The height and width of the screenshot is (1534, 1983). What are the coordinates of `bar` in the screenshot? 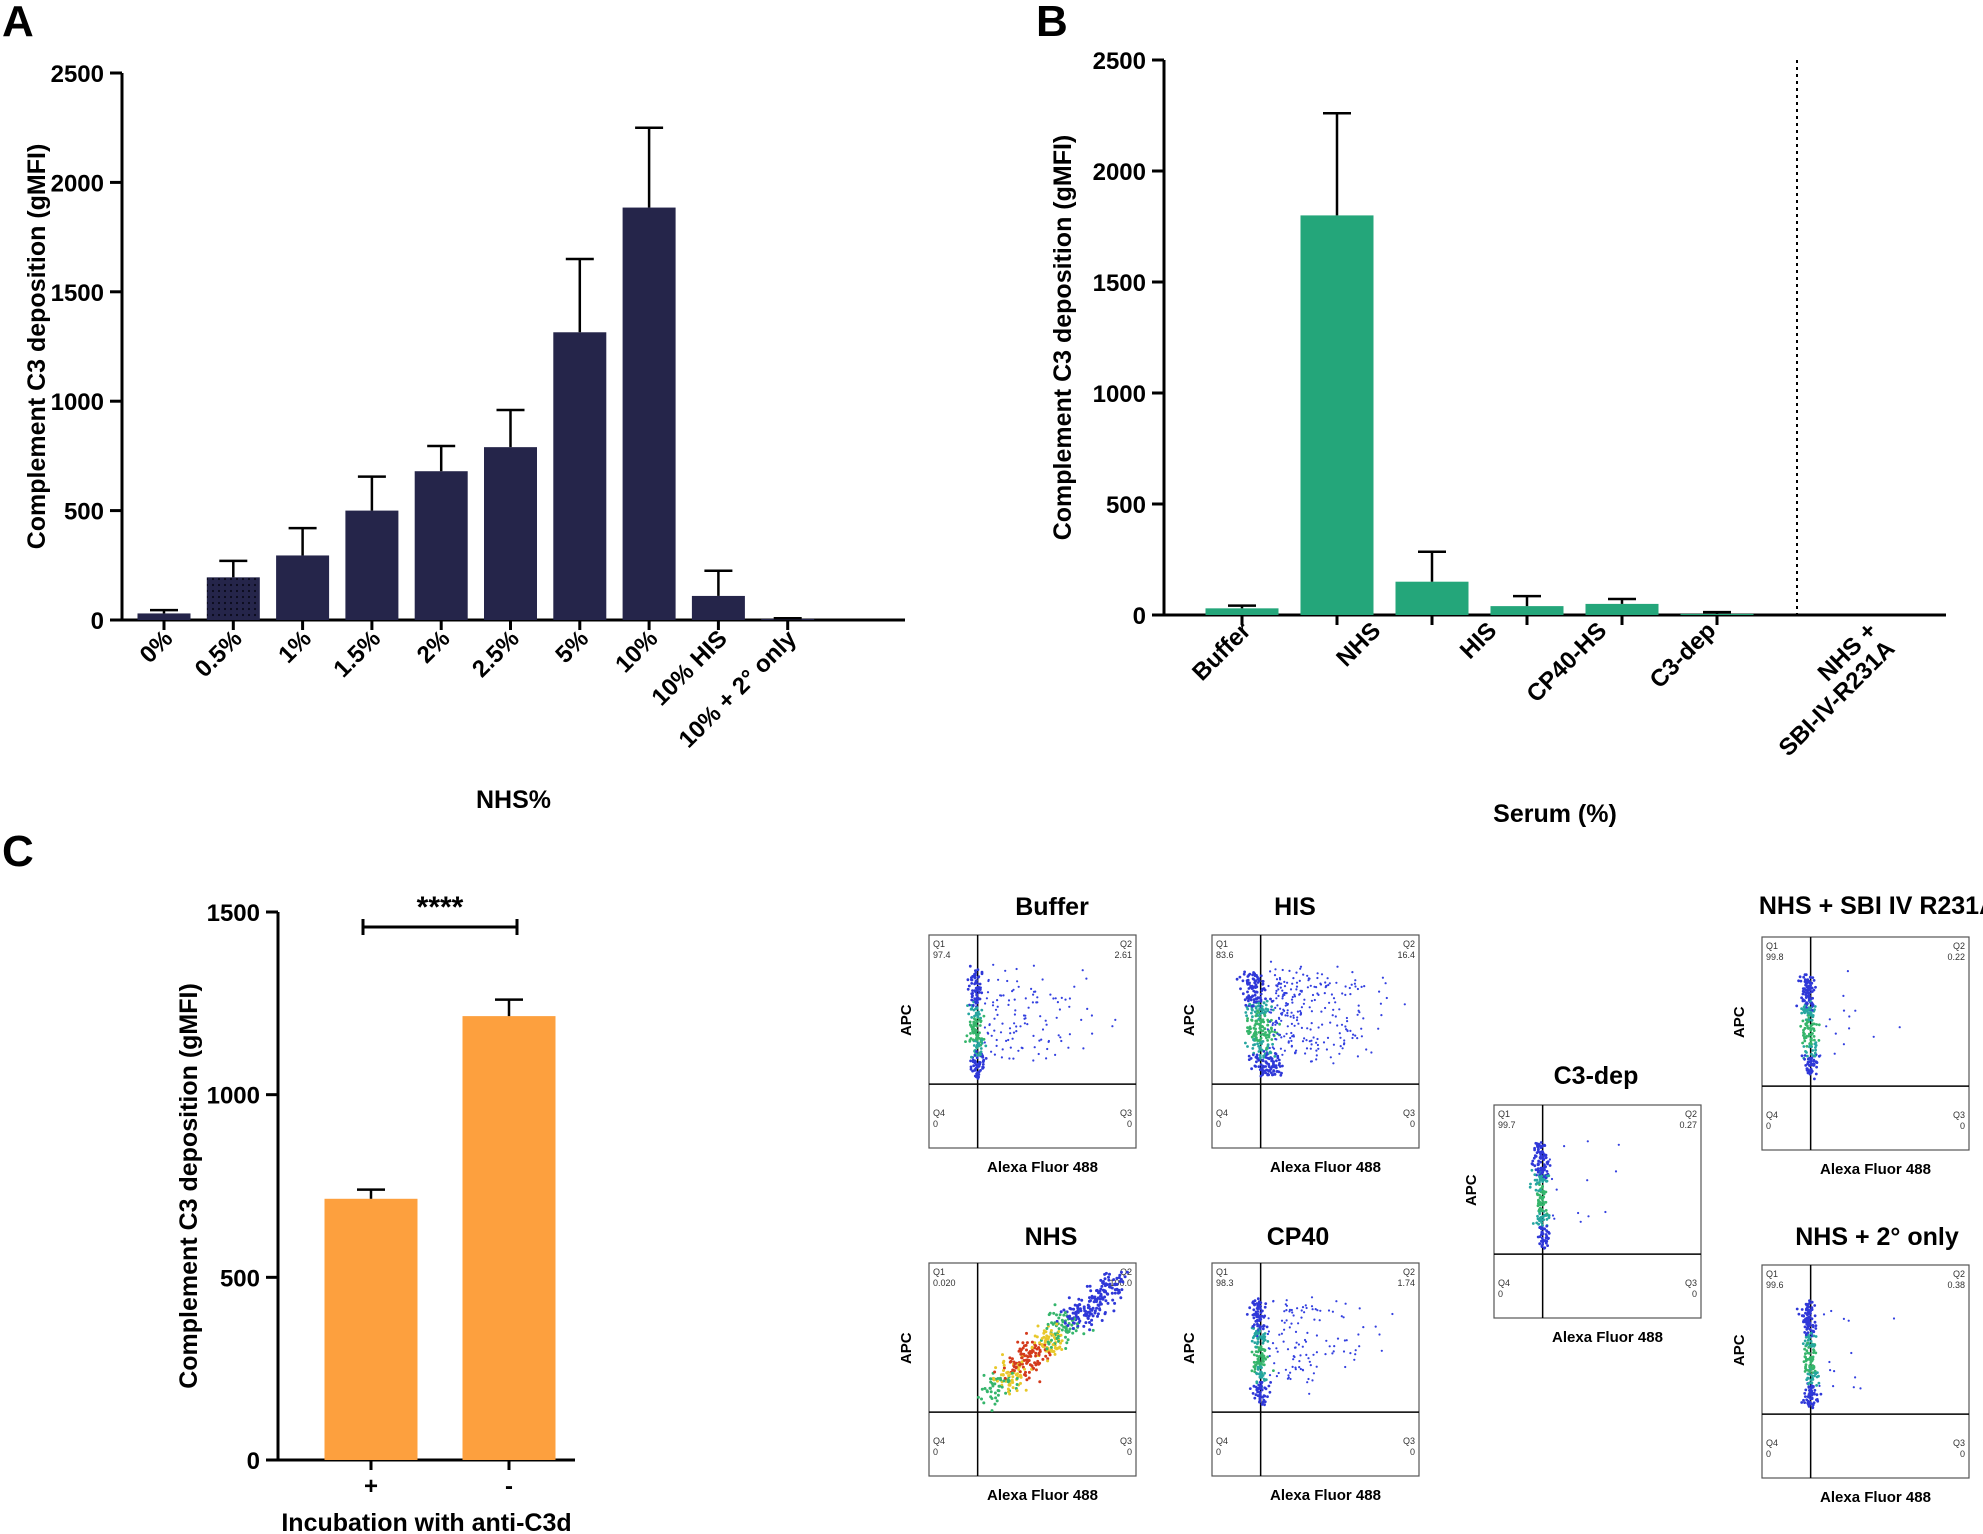 It's located at (718, 607).